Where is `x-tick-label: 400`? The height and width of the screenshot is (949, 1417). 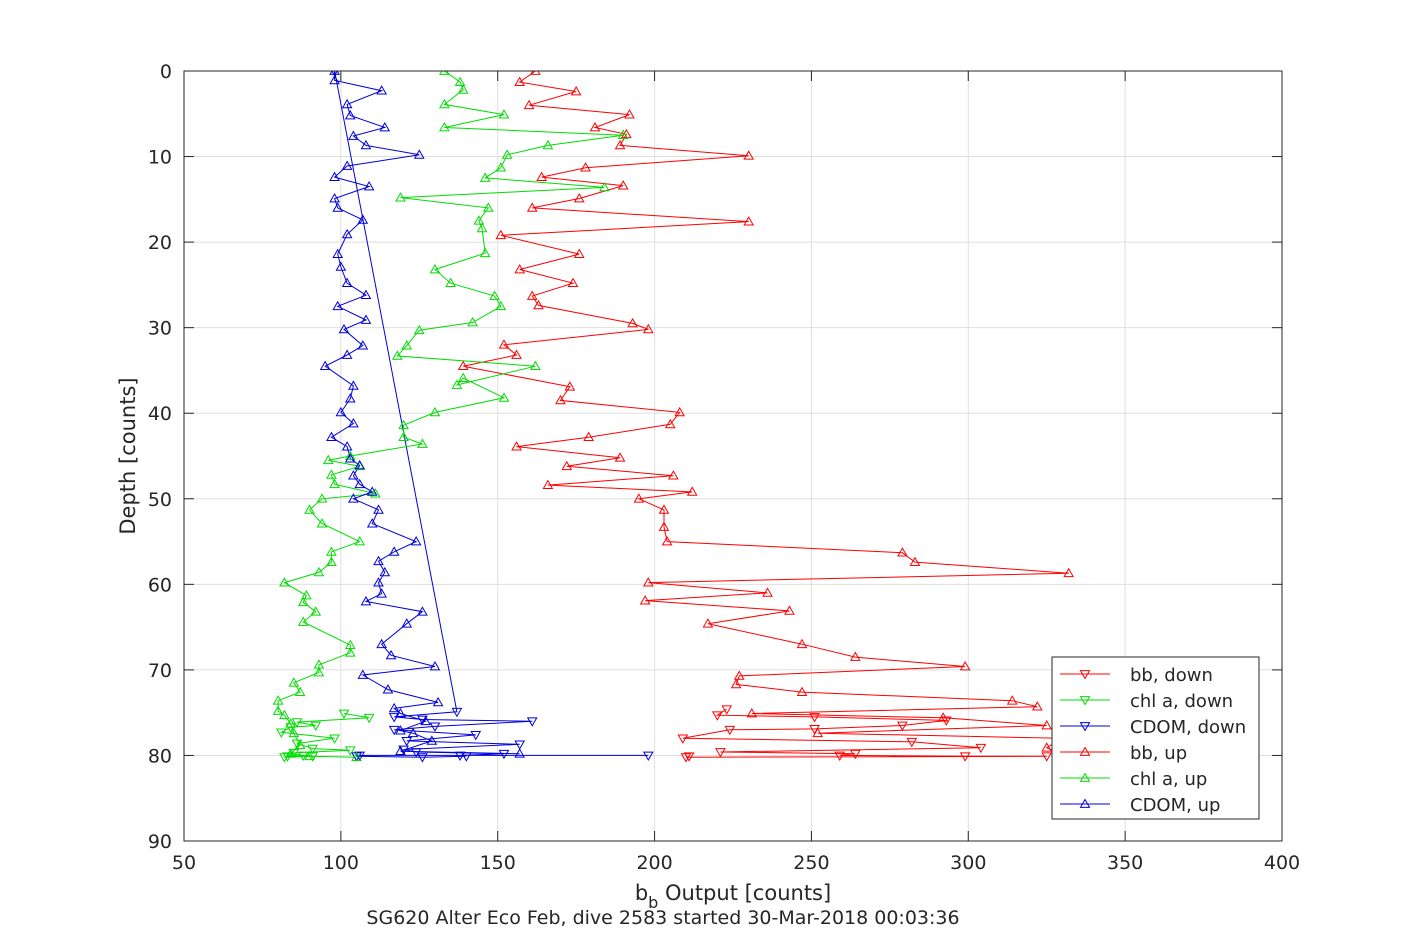 x-tick-label: 400 is located at coordinates (1282, 863).